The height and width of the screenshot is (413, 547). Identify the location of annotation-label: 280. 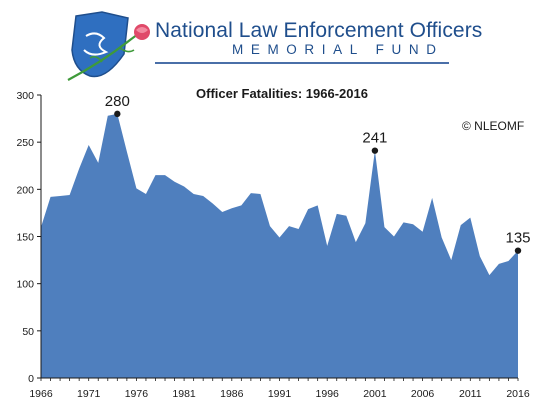
(117, 101).